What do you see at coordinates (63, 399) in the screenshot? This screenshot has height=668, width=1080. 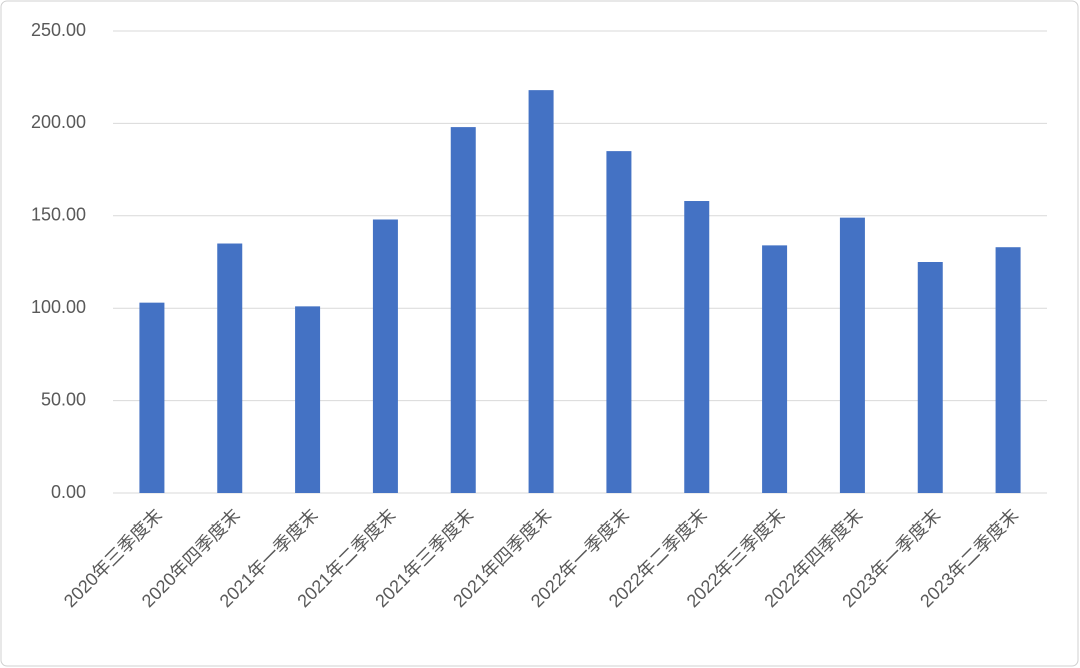 I see `y-tick-label: 50.00` at bounding box center [63, 399].